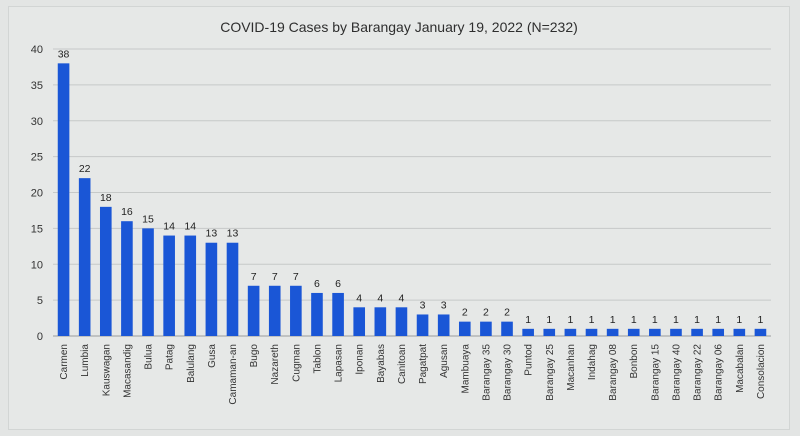 The height and width of the screenshot is (436, 800). I want to click on y-tick-label: 5, so click(40, 301).